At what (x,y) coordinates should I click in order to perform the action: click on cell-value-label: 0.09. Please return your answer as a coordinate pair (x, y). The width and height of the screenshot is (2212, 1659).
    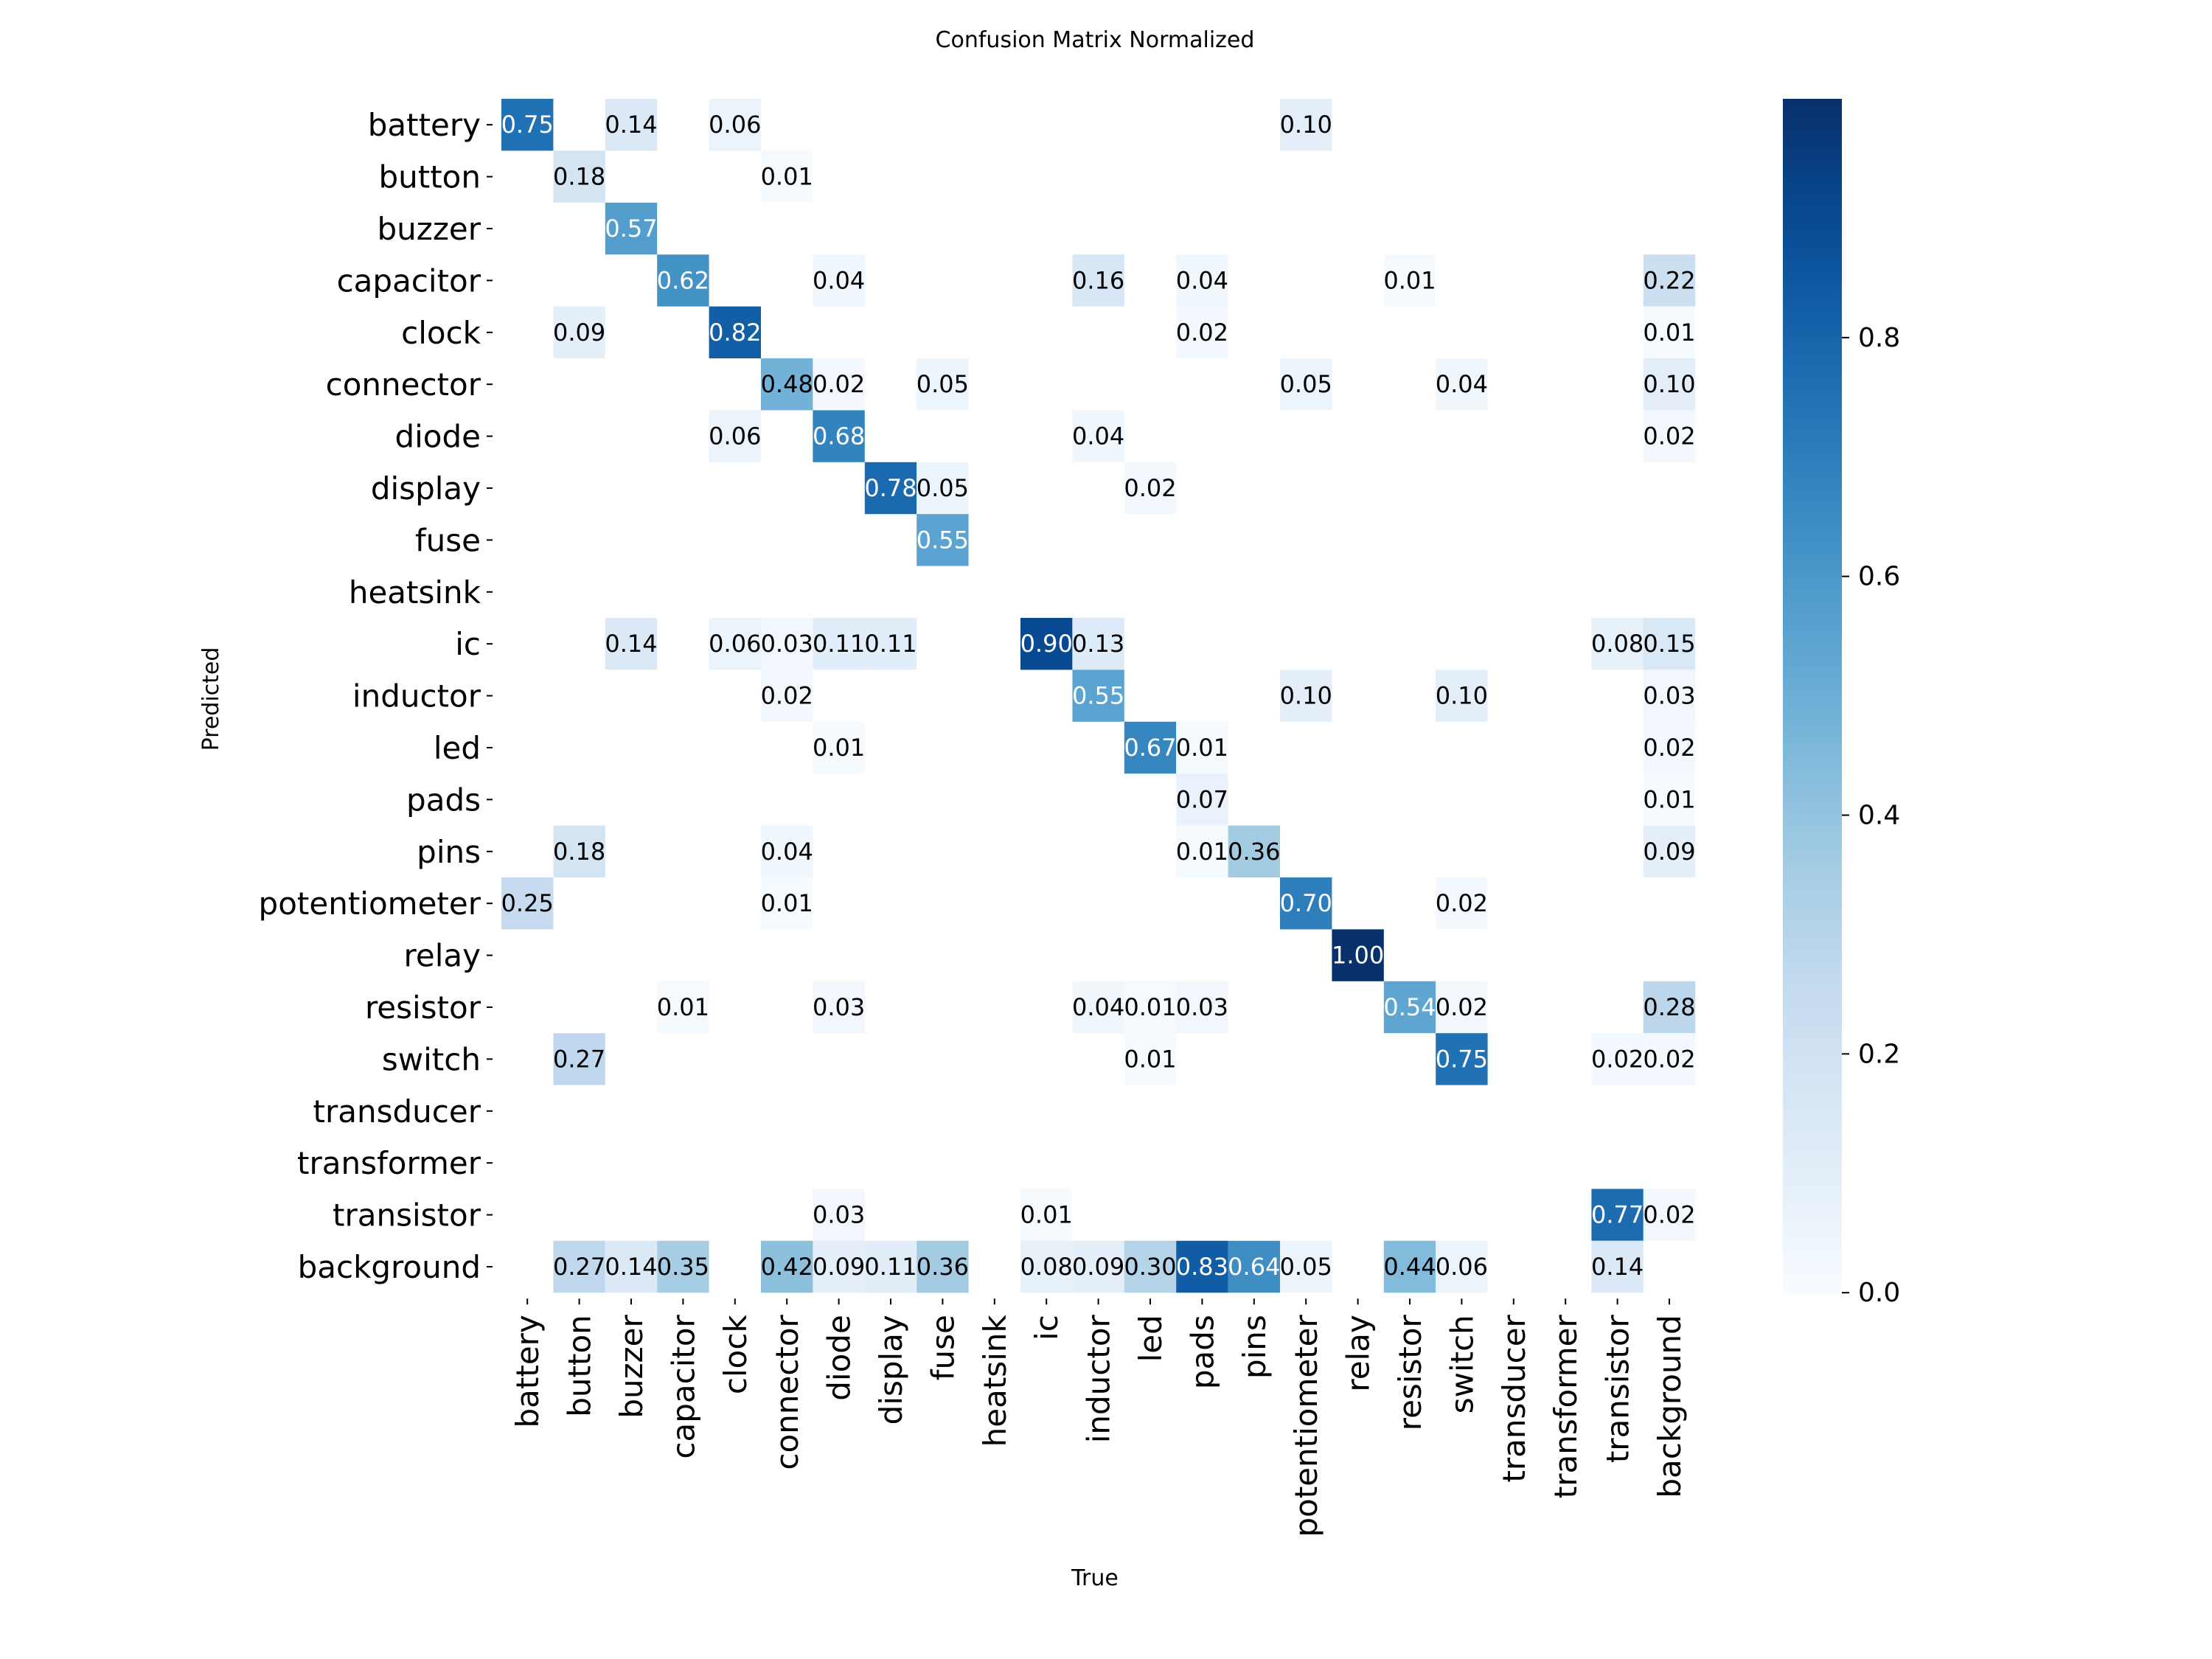
    Looking at the image, I should click on (1669, 852).